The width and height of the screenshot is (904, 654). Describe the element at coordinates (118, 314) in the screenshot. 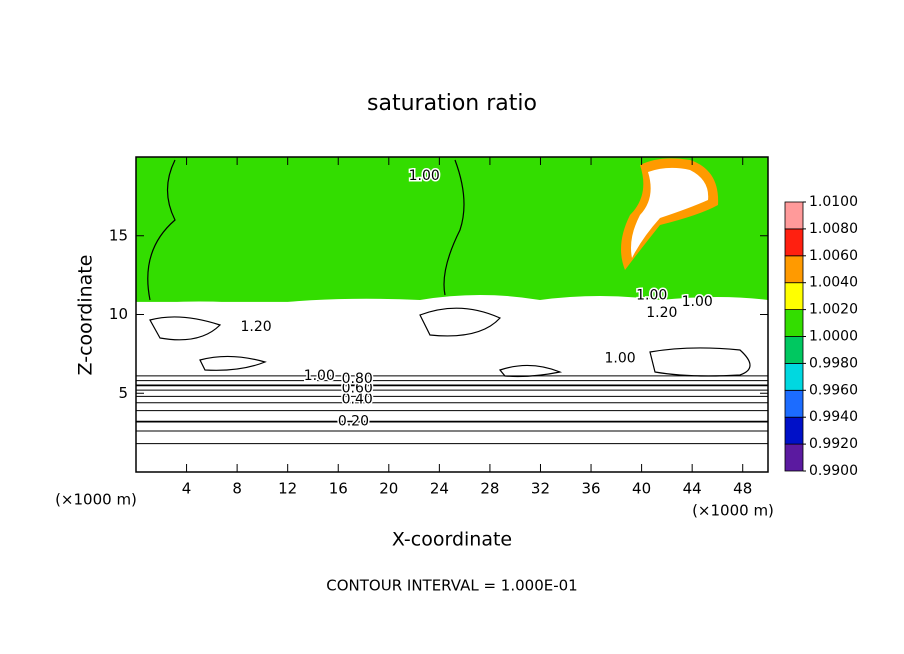

I see `y-tick-label: 10` at that location.